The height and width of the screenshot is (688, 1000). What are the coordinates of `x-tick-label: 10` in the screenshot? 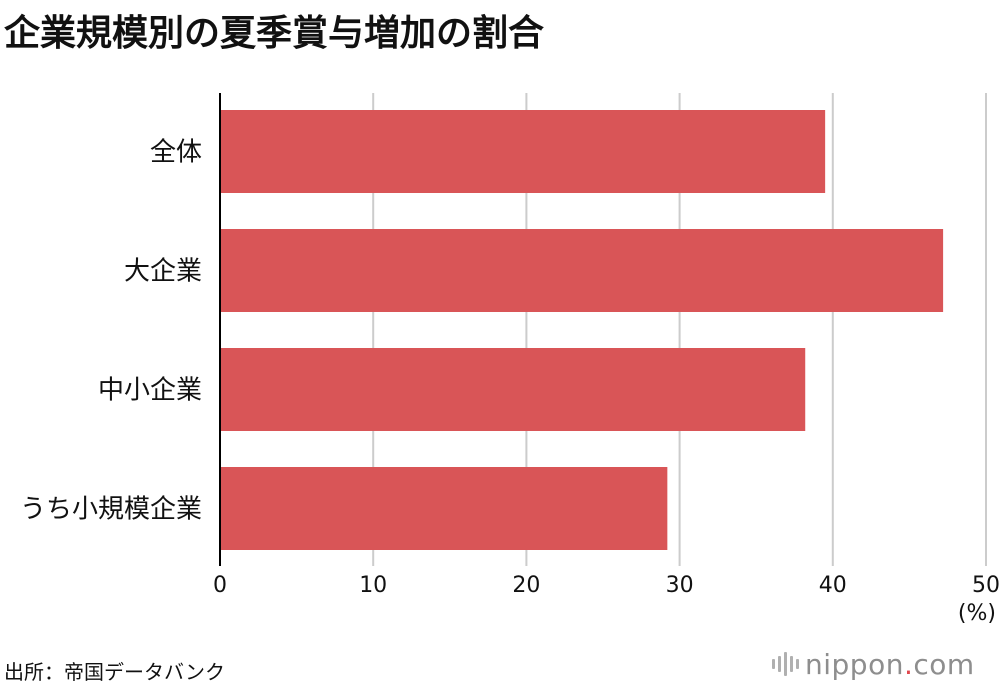 It's located at (373, 585).